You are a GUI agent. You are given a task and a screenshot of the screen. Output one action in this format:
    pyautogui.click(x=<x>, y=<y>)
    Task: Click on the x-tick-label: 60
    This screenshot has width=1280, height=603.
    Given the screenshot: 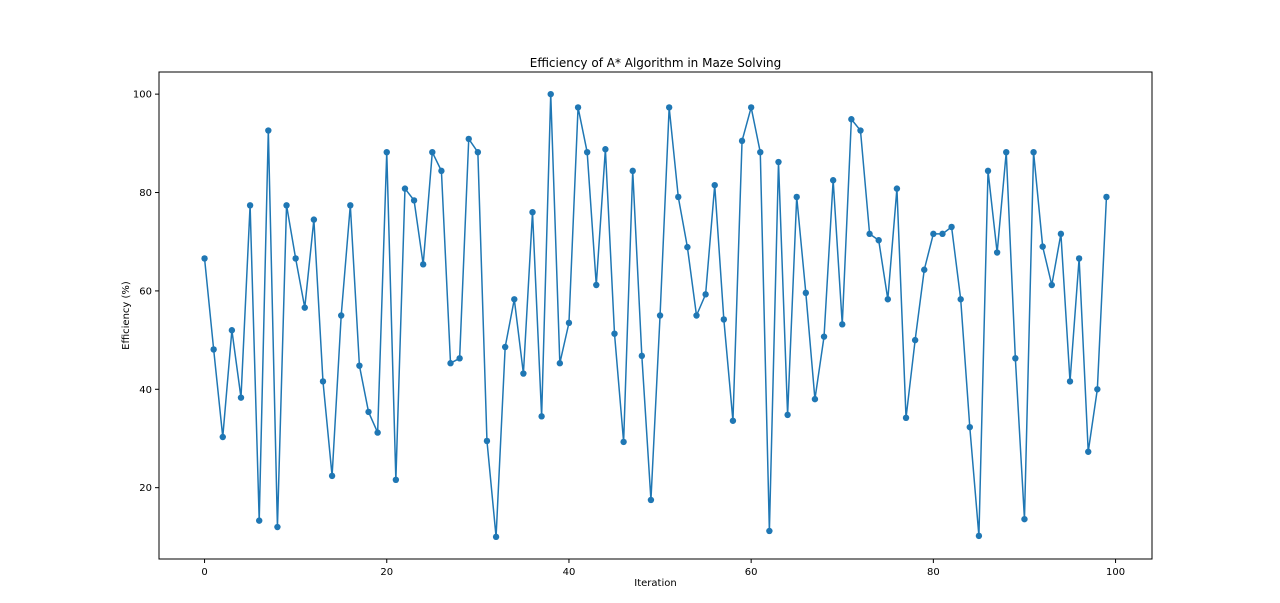 What is the action you would take?
    pyautogui.click(x=751, y=572)
    